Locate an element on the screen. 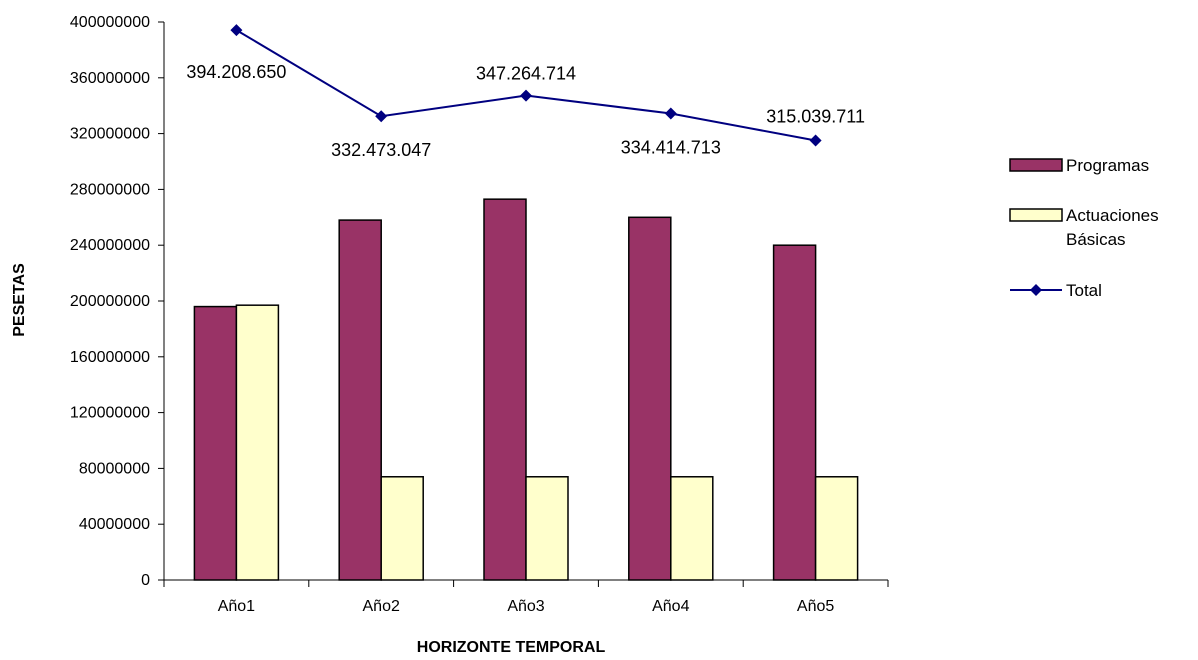 Image resolution: width=1198 pixels, height=660 pixels. legend-label: Programas is located at coordinates (1107, 165).